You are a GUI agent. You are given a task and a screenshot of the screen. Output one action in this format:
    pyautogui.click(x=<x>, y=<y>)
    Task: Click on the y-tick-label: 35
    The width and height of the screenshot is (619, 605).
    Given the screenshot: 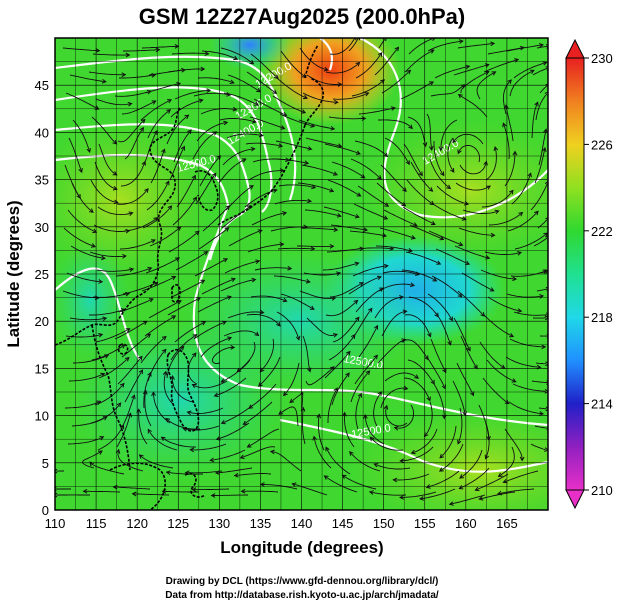 What is the action you would take?
    pyautogui.click(x=42, y=180)
    